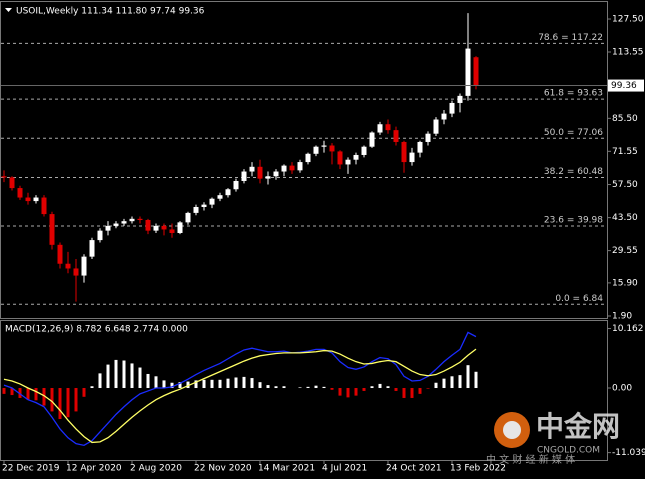  What do you see at coordinates (96, 330) in the screenshot?
I see `macd-title: MACD(12,26,9) 8.782 6.648 2.774 0.000` at bounding box center [96, 330].